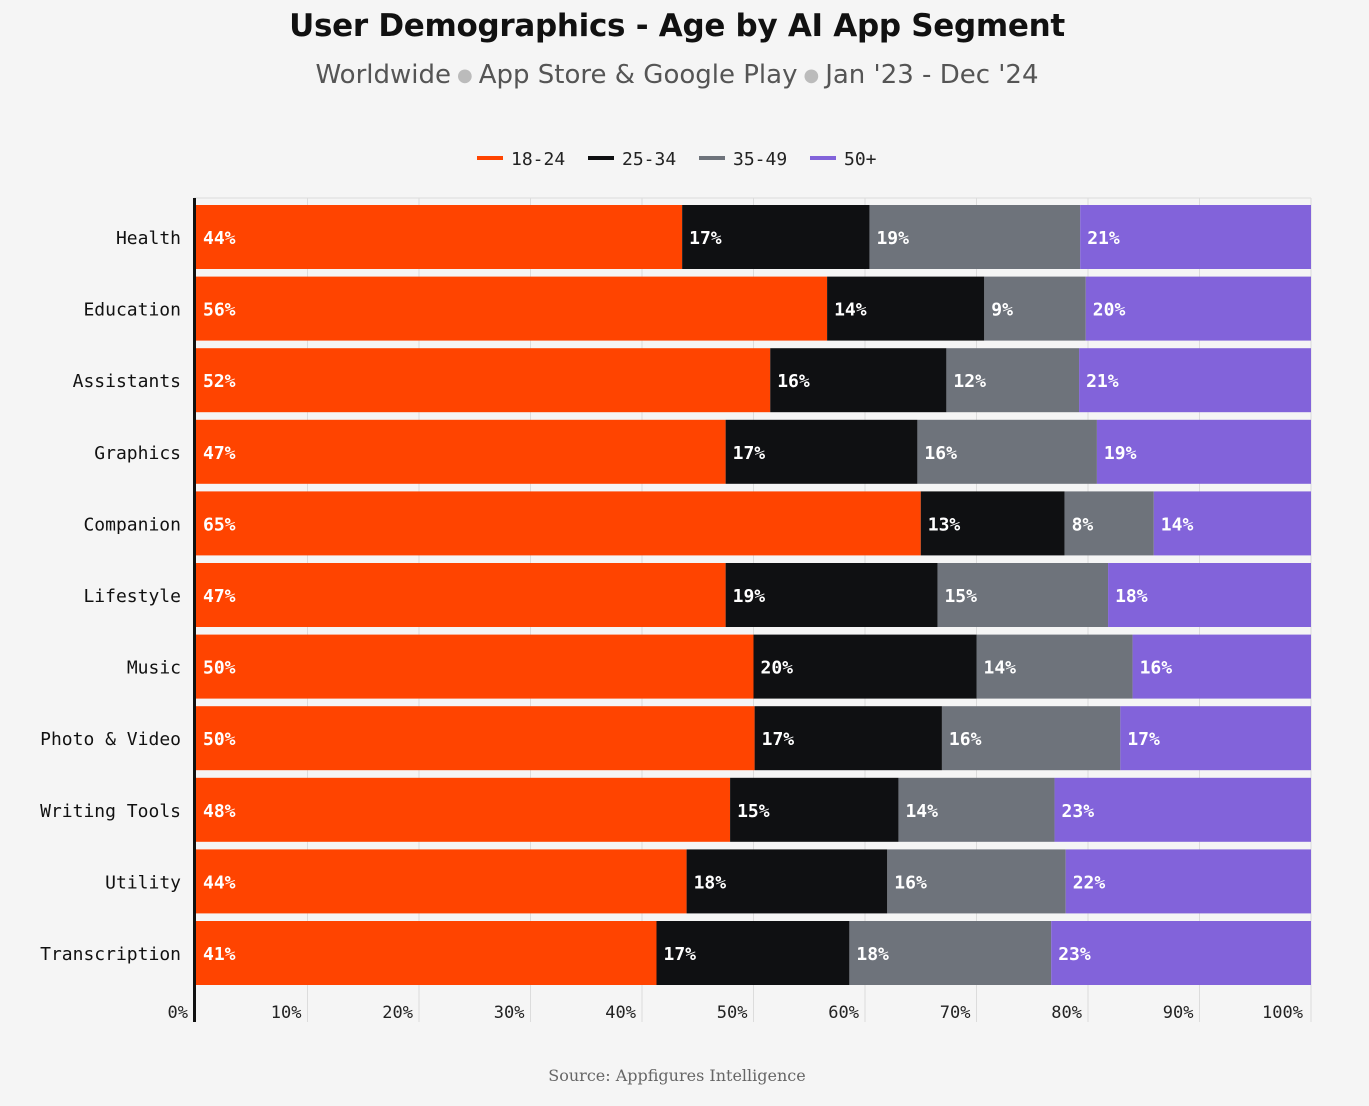 The height and width of the screenshot is (1106, 1369). I want to click on category-label: Music, so click(154, 668).